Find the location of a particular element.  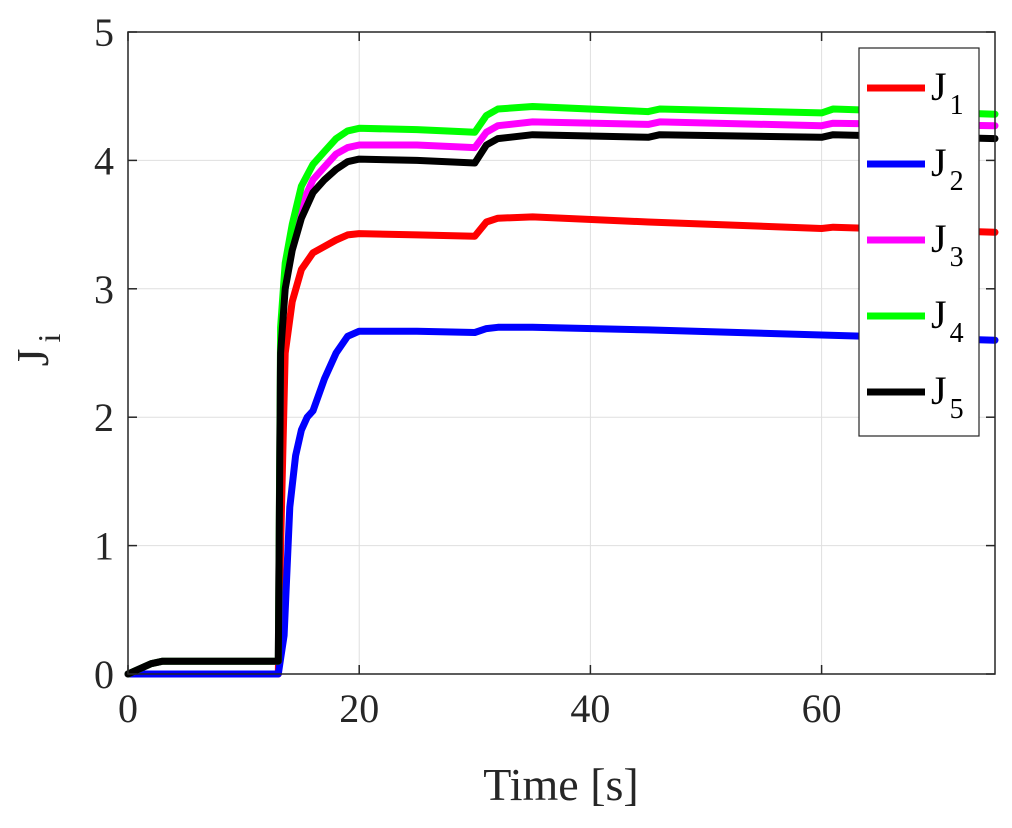

legend: J 1 J 2 J 3 J 4 J 5 is located at coordinates (919, 242).